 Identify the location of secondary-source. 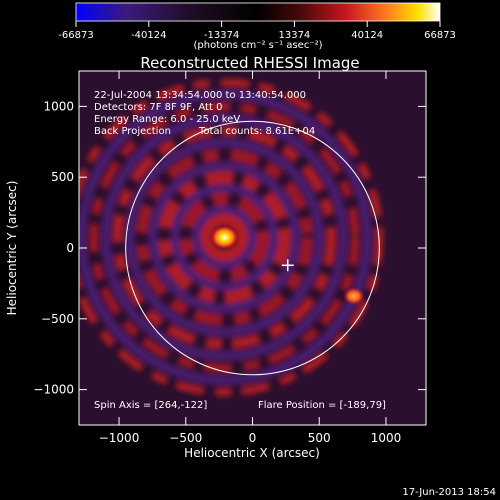
(353, 296).